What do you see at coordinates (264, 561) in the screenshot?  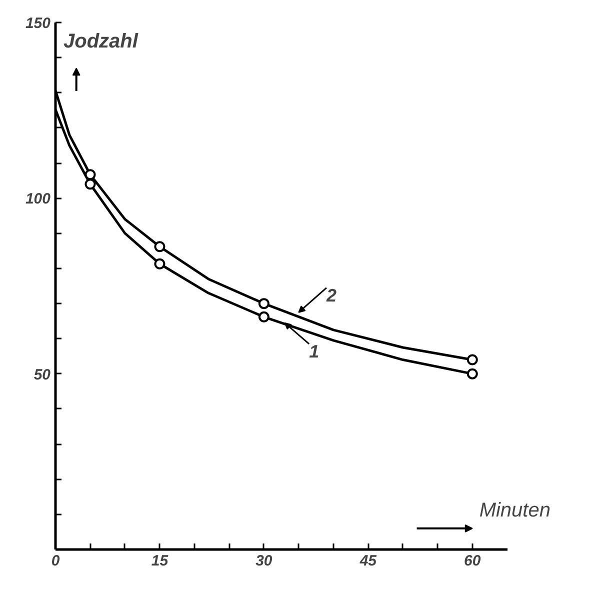 I see `x-tick-label: 30` at bounding box center [264, 561].